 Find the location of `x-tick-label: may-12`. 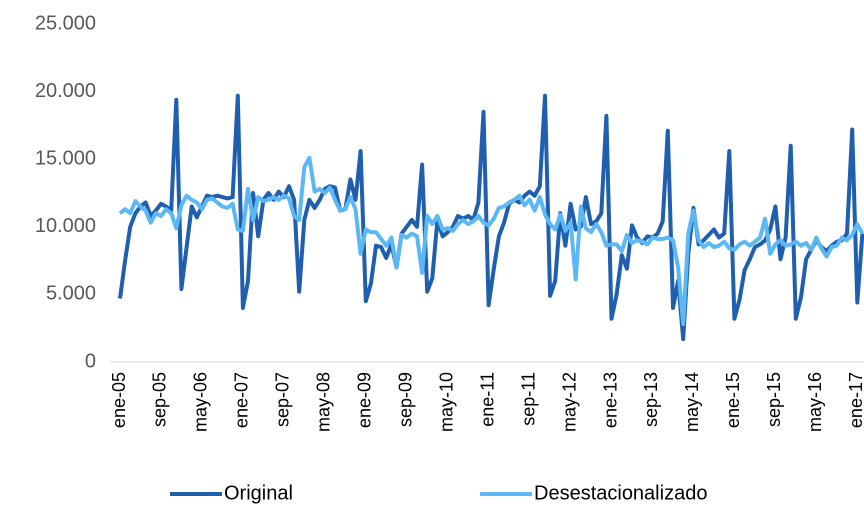

x-tick-label: may-12 is located at coordinates (569, 402).